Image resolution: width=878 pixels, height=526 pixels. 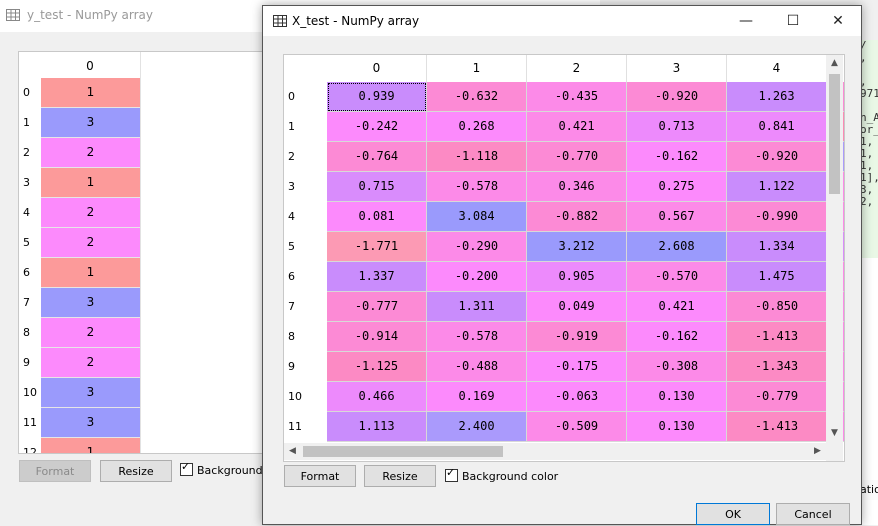 What do you see at coordinates (577, 427) in the screenshot?
I see `table-cell: -0.509` at bounding box center [577, 427].